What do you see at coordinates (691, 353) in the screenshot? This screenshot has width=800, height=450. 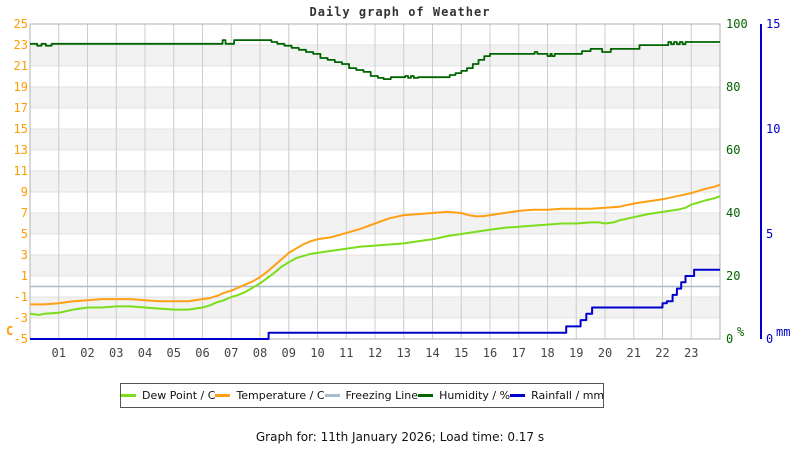 I see `x-tick-23: 23` at bounding box center [691, 353].